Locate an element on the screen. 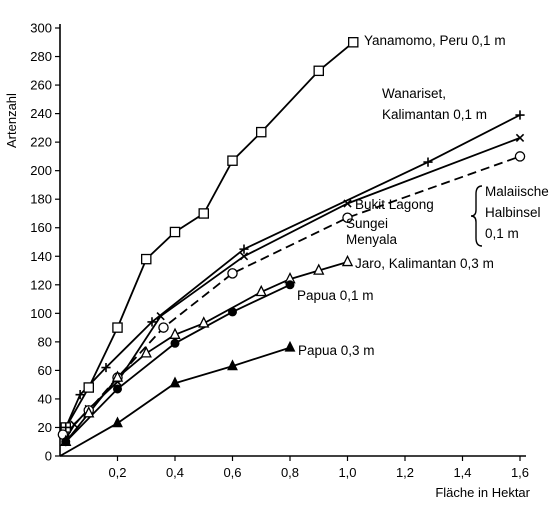 The height and width of the screenshot is (521, 560). x-tick-label: 0,4 is located at coordinates (175, 472).